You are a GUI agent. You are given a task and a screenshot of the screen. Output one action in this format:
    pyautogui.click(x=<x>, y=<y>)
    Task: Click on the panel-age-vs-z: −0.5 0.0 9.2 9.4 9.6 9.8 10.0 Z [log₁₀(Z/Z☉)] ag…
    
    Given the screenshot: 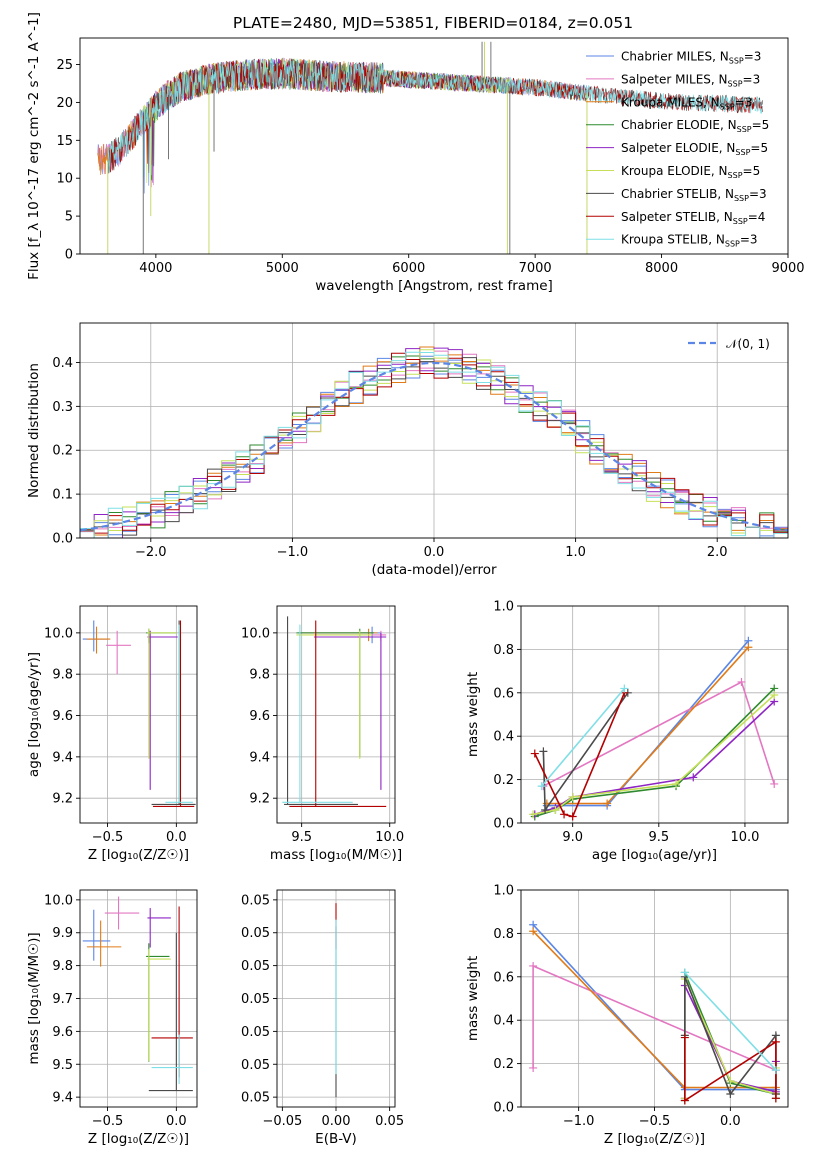 What is the action you would take?
    pyautogui.click(x=112, y=734)
    